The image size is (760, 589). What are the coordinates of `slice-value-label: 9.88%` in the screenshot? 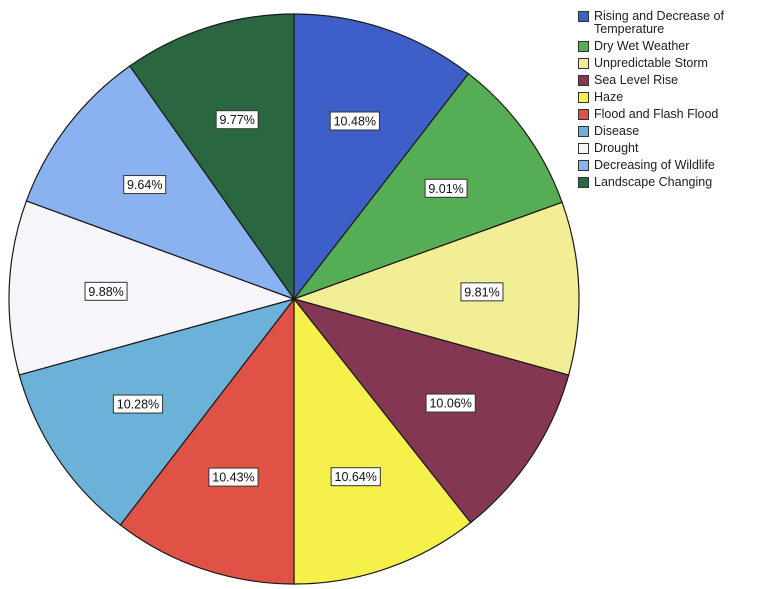 It's located at (106, 291).